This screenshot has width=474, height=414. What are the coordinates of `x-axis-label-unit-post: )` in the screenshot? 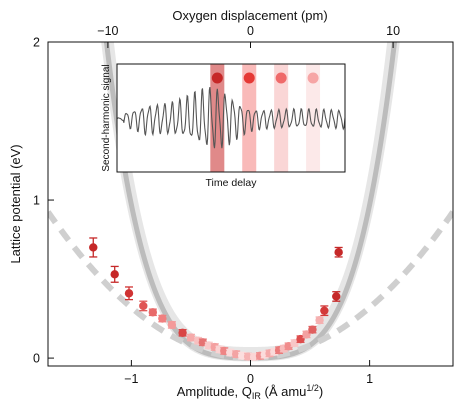 It's located at (321, 391).